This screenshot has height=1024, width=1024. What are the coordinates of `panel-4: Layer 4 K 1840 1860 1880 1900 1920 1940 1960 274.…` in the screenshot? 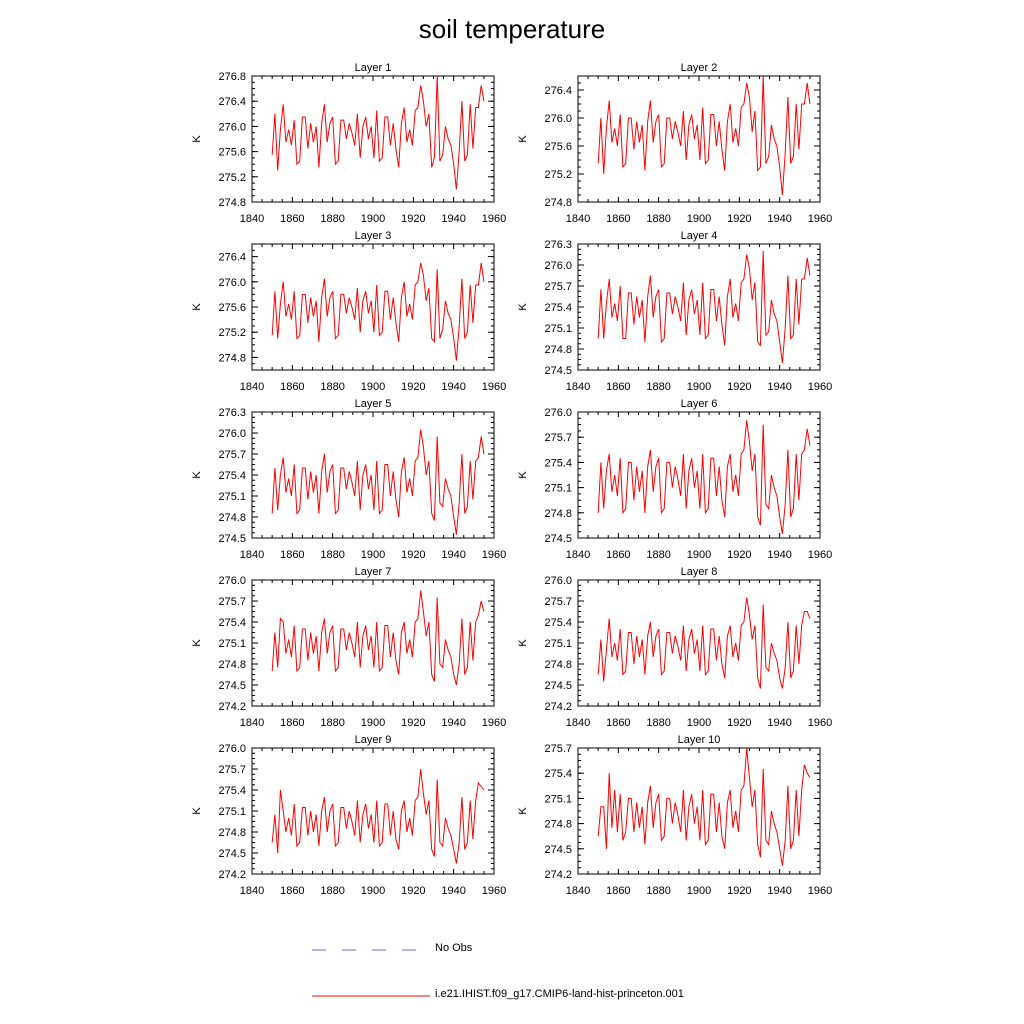 It's located at (674, 311).